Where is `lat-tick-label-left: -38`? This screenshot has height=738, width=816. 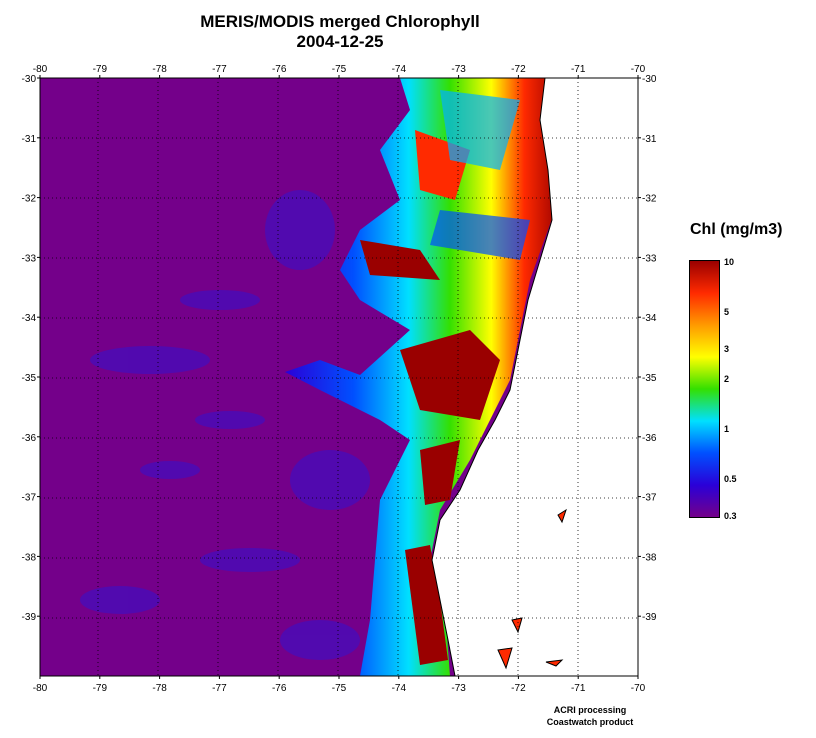 lat-tick-label-left: -38 is located at coordinates (29, 557).